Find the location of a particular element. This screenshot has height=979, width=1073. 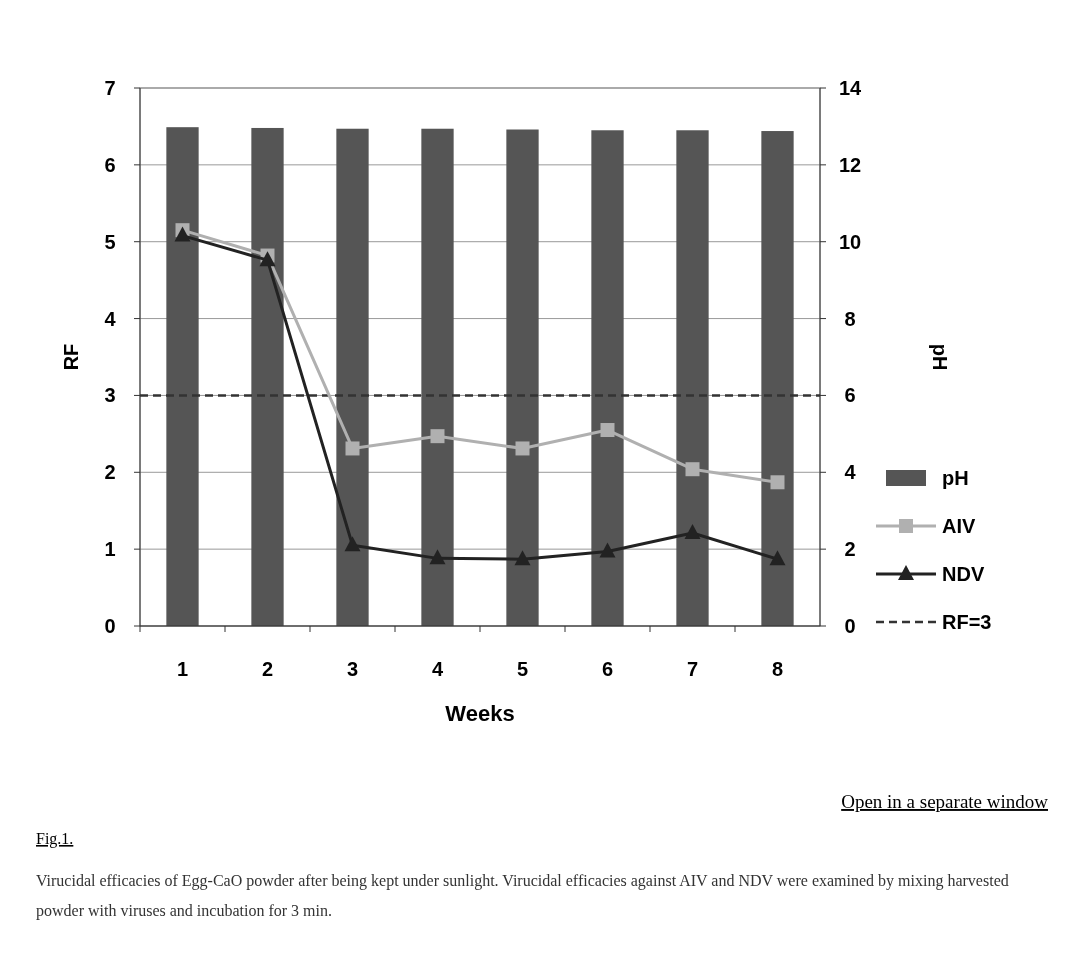

legend-label: NDV is located at coordinates (963, 574).